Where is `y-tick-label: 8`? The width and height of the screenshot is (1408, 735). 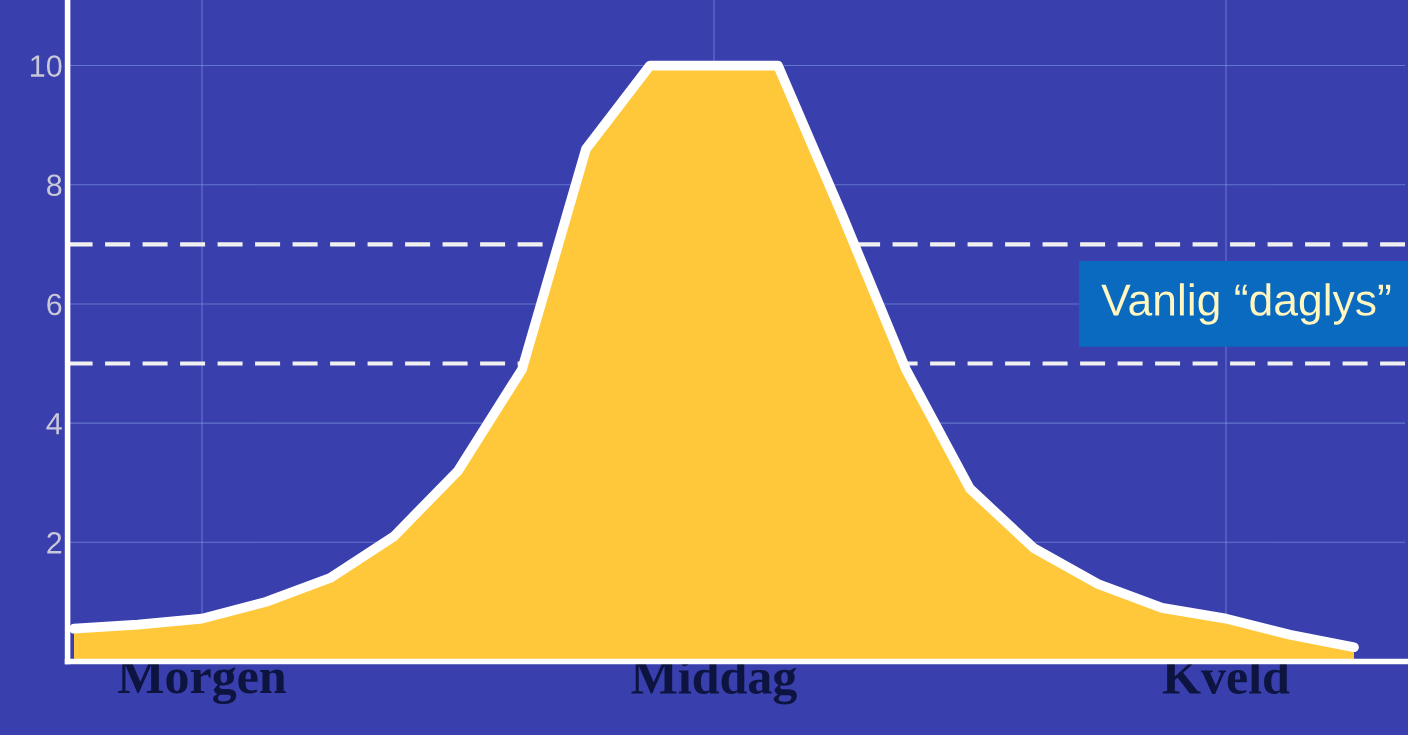
y-tick-label: 8 is located at coordinates (54, 185).